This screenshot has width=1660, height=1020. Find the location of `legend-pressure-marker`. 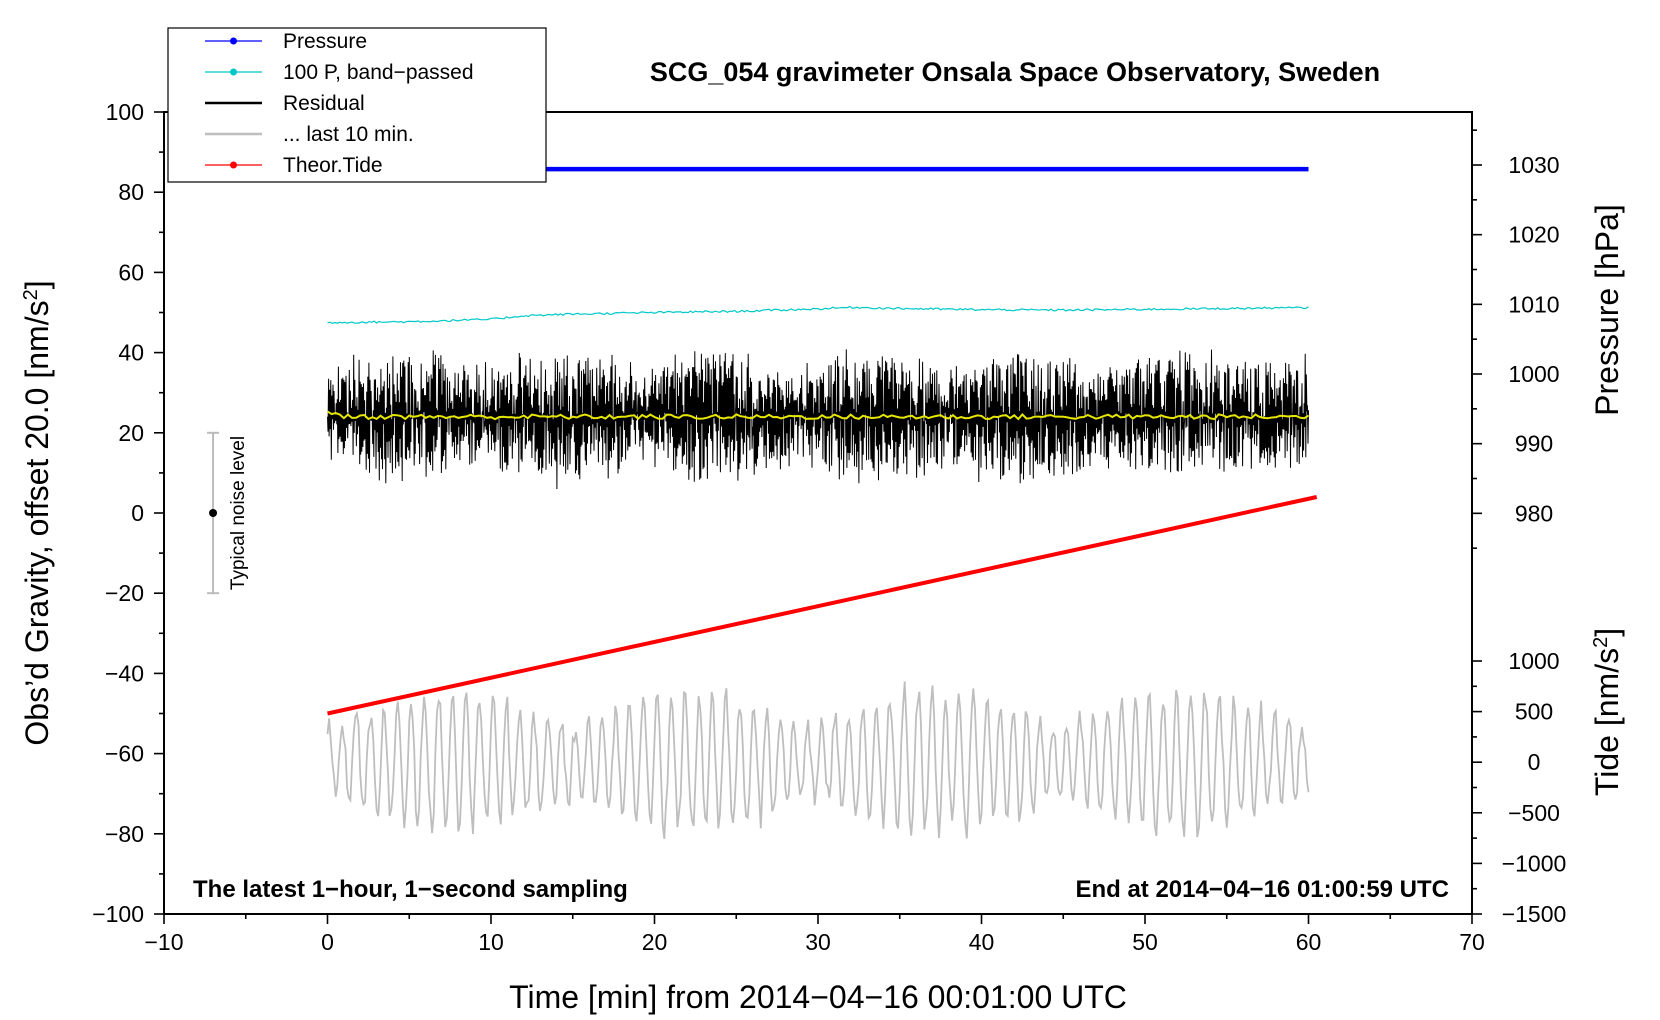

legend-pressure-marker is located at coordinates (233, 41).